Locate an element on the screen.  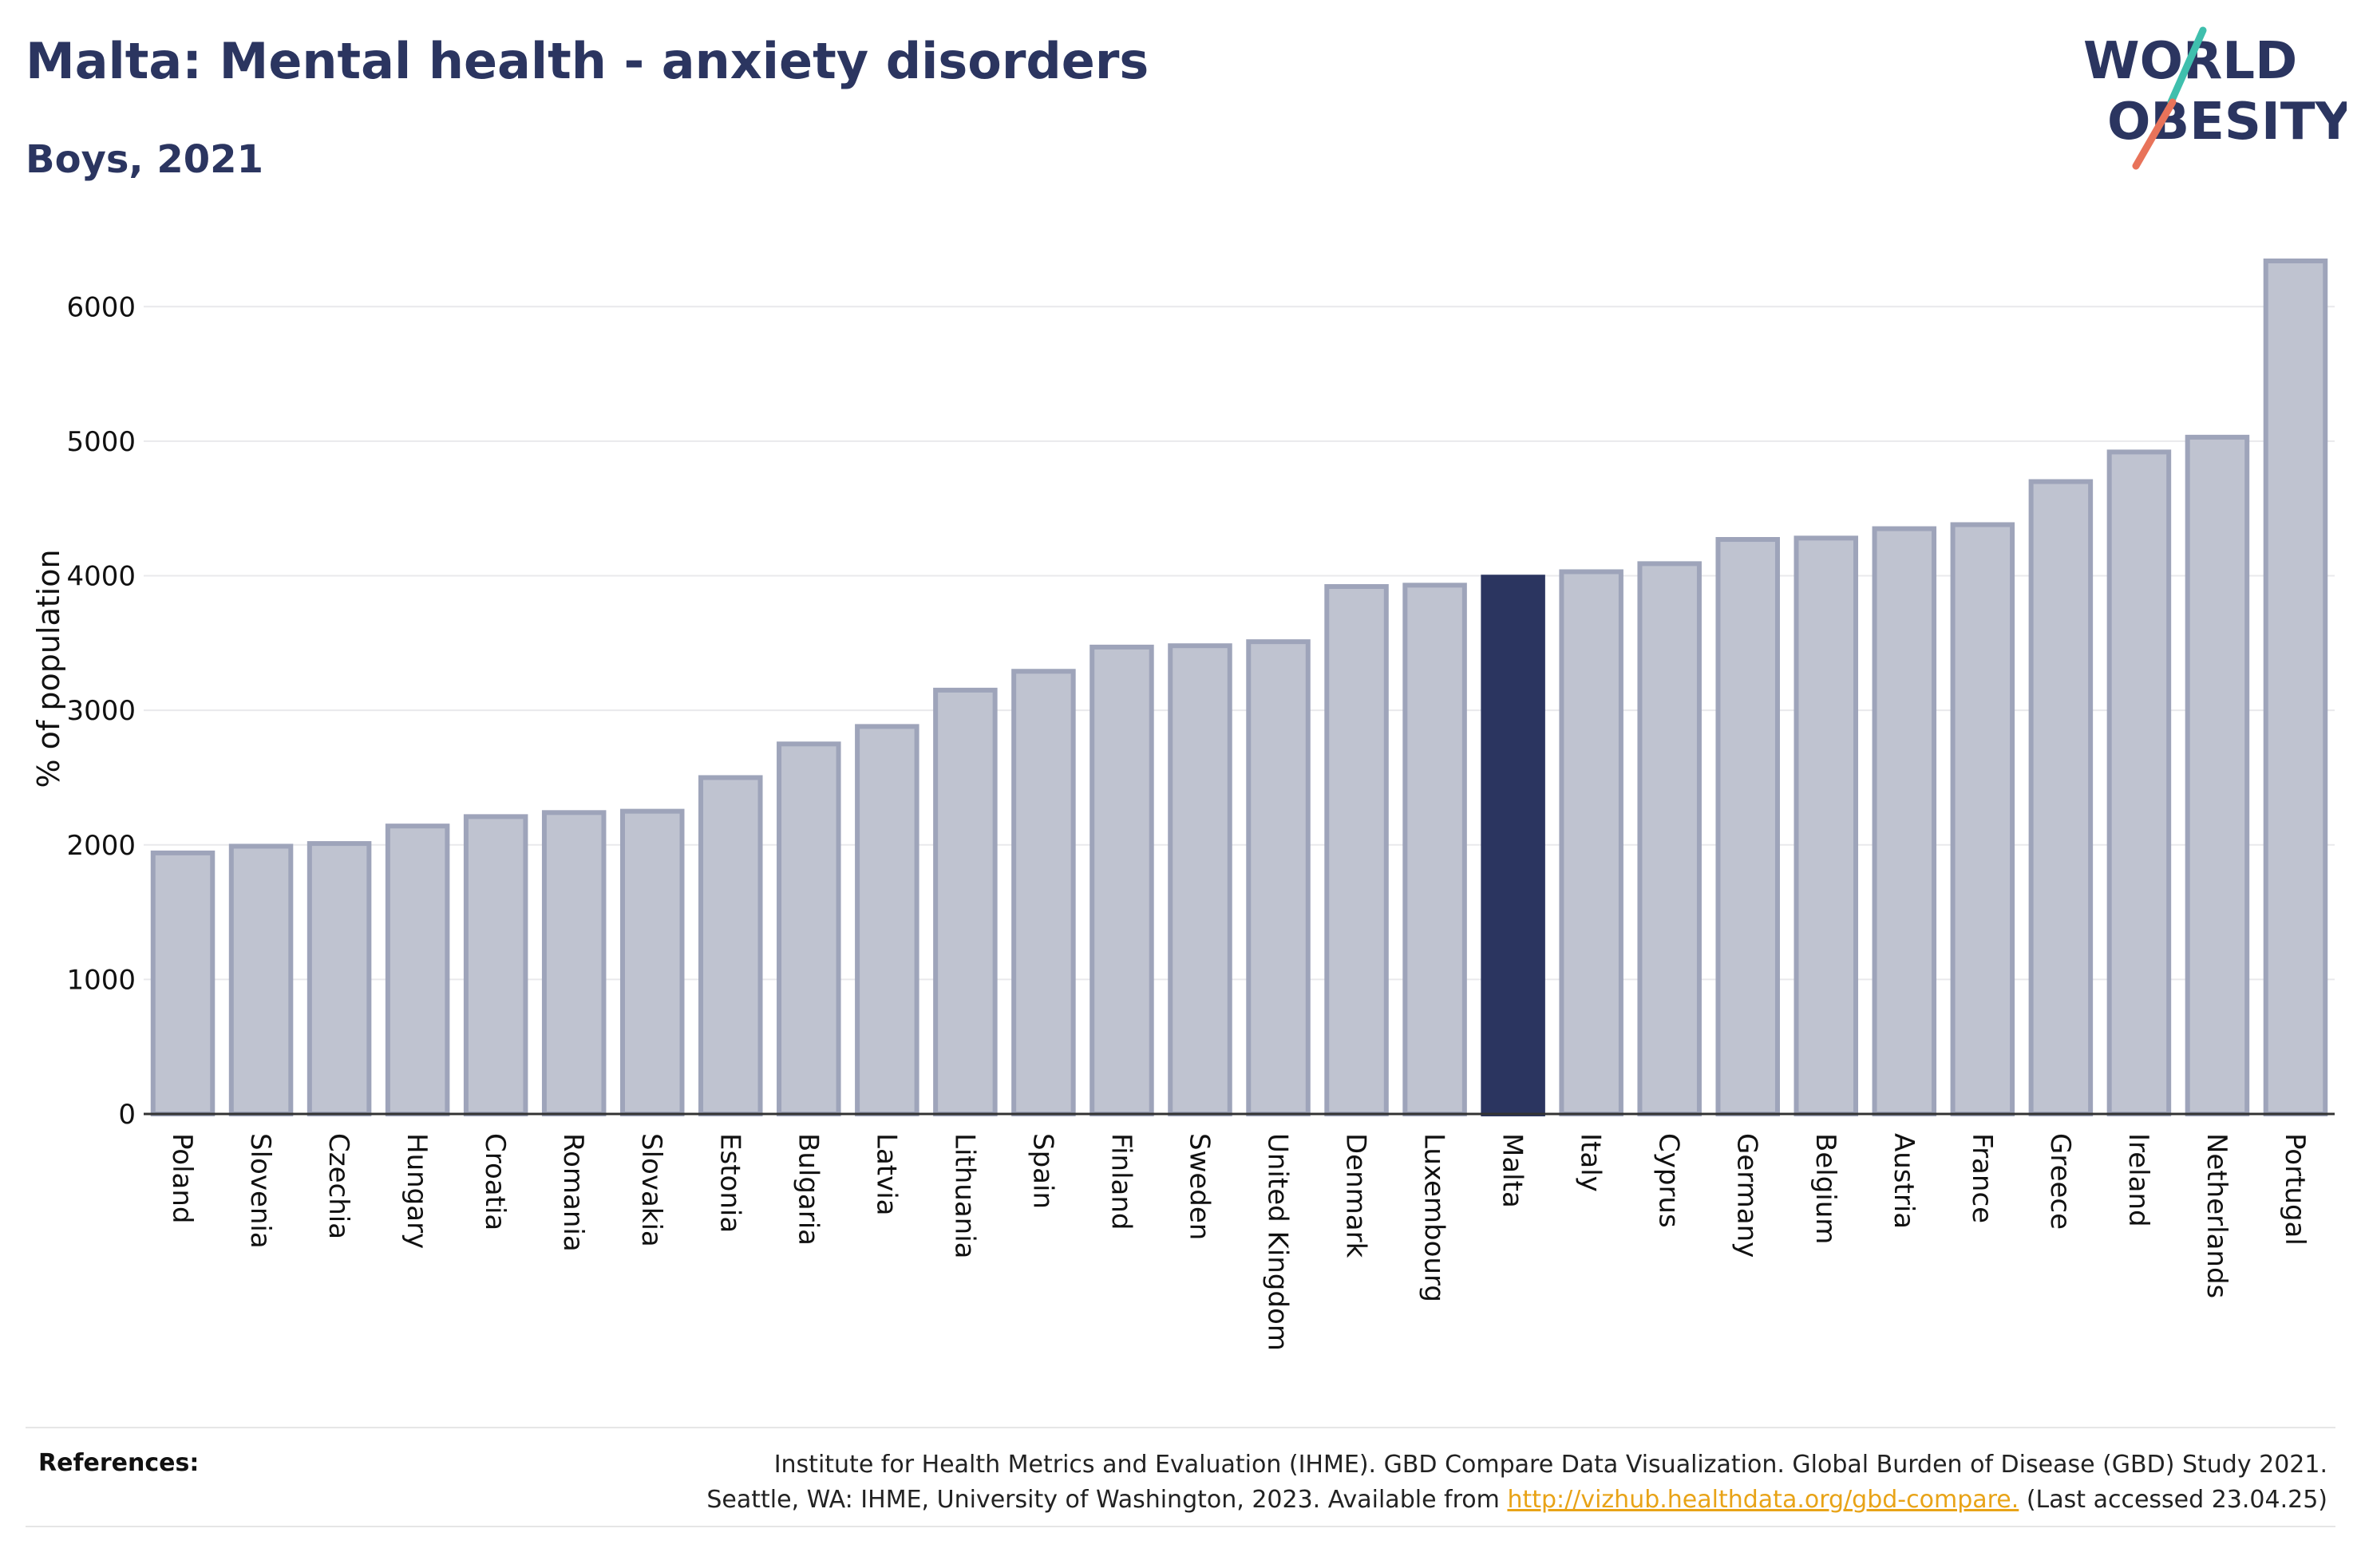
x-tick-label: Czechia is located at coordinates (338, 1186).